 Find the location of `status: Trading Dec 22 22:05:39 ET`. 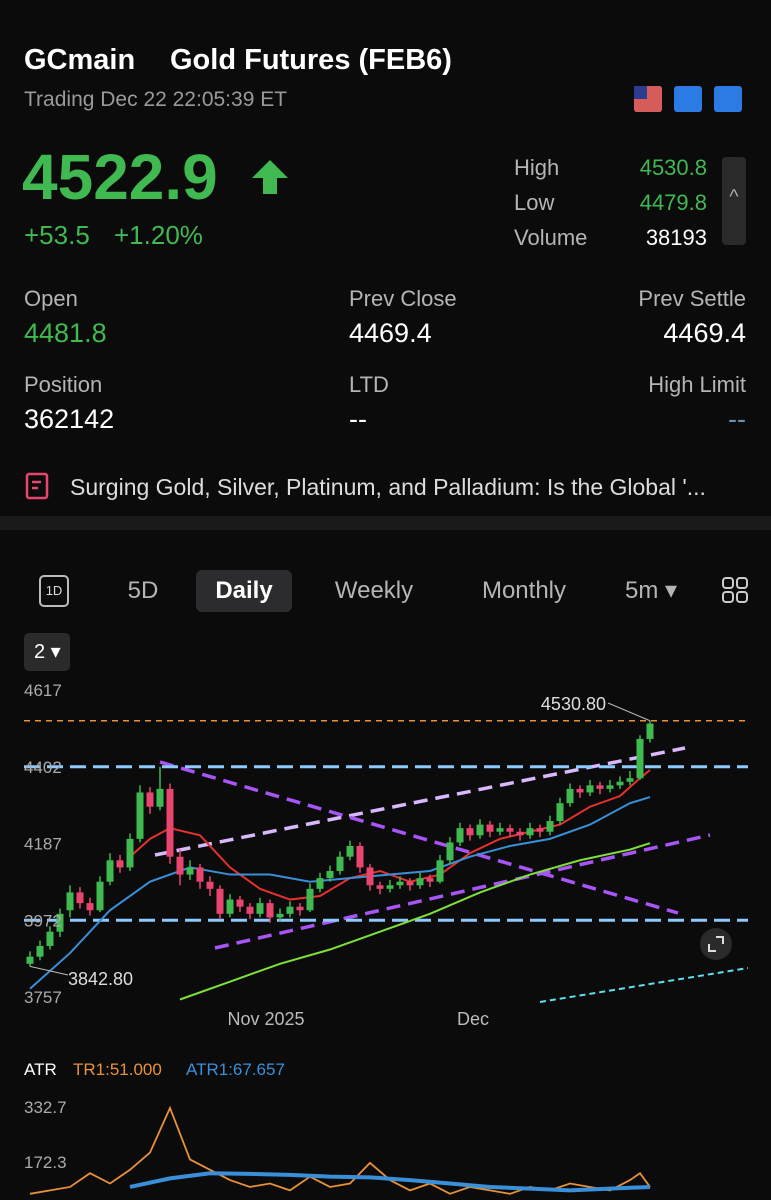

status: Trading Dec 22 22:05:39 ET is located at coordinates (156, 99).